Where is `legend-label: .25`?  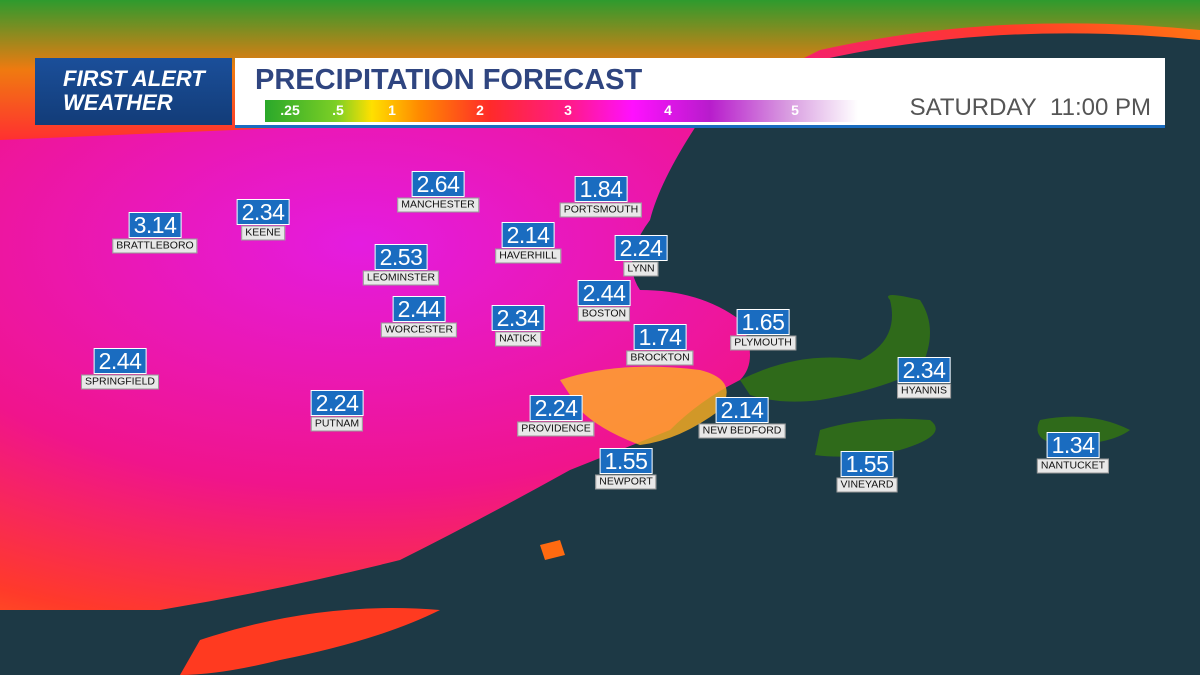
legend-label: .25 is located at coordinates (290, 110).